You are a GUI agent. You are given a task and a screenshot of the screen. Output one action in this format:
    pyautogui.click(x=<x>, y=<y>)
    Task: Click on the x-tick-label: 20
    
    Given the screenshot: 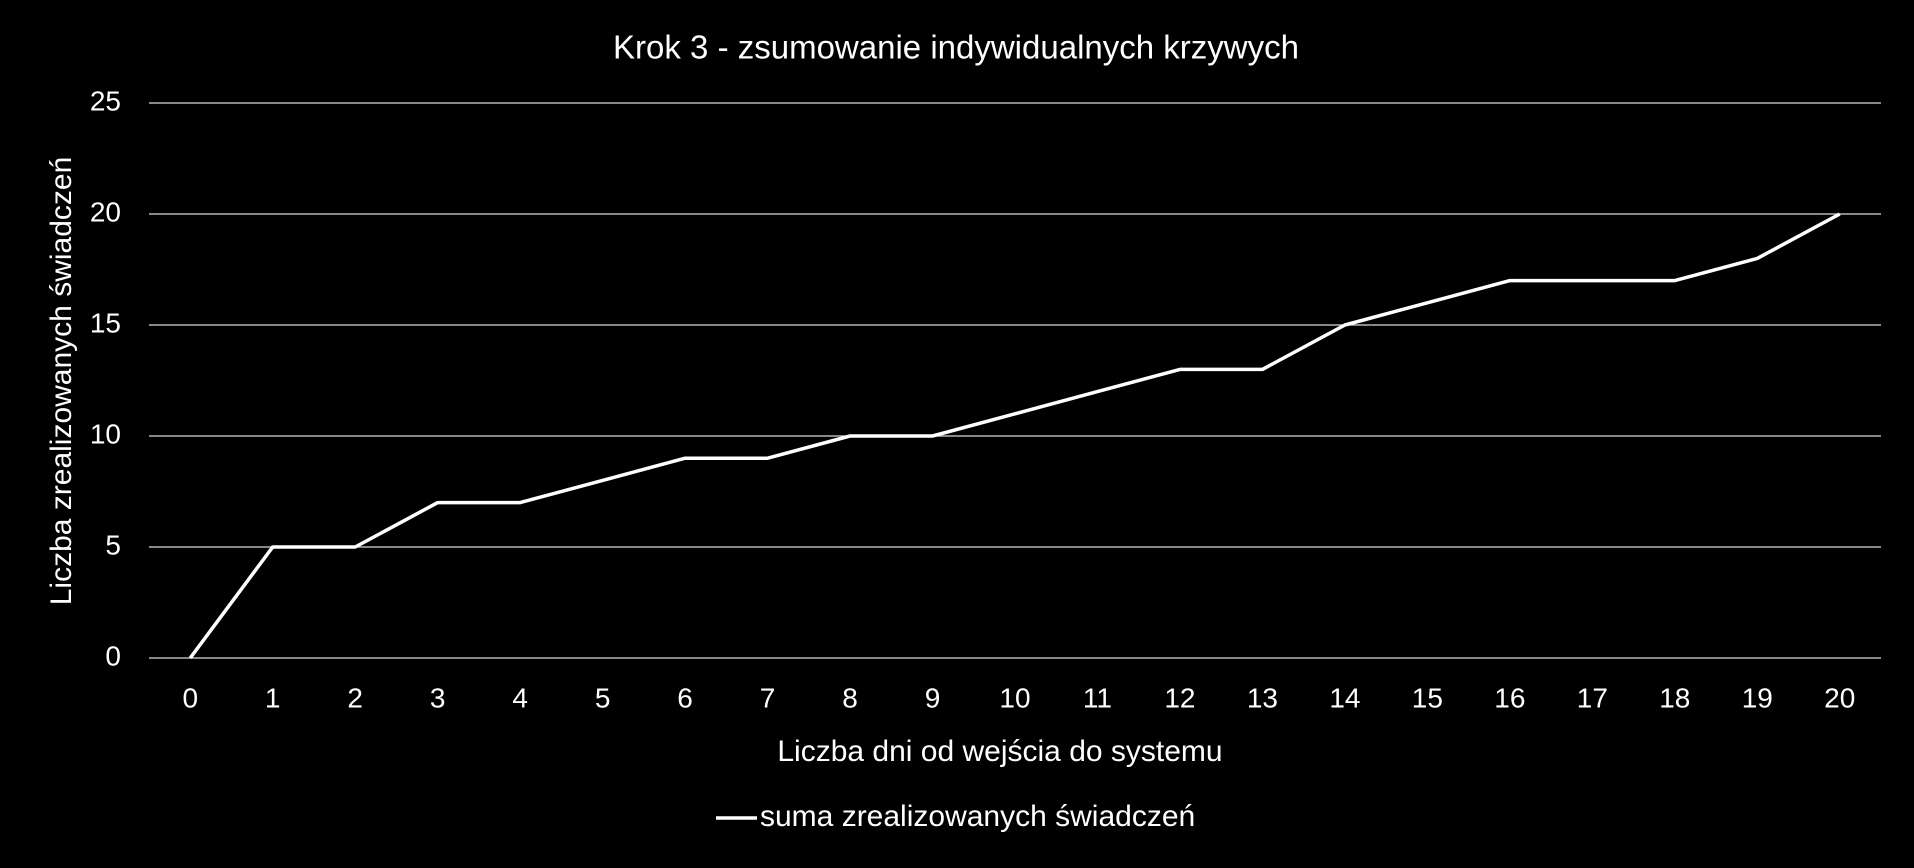 What is the action you would take?
    pyautogui.click(x=1839, y=697)
    